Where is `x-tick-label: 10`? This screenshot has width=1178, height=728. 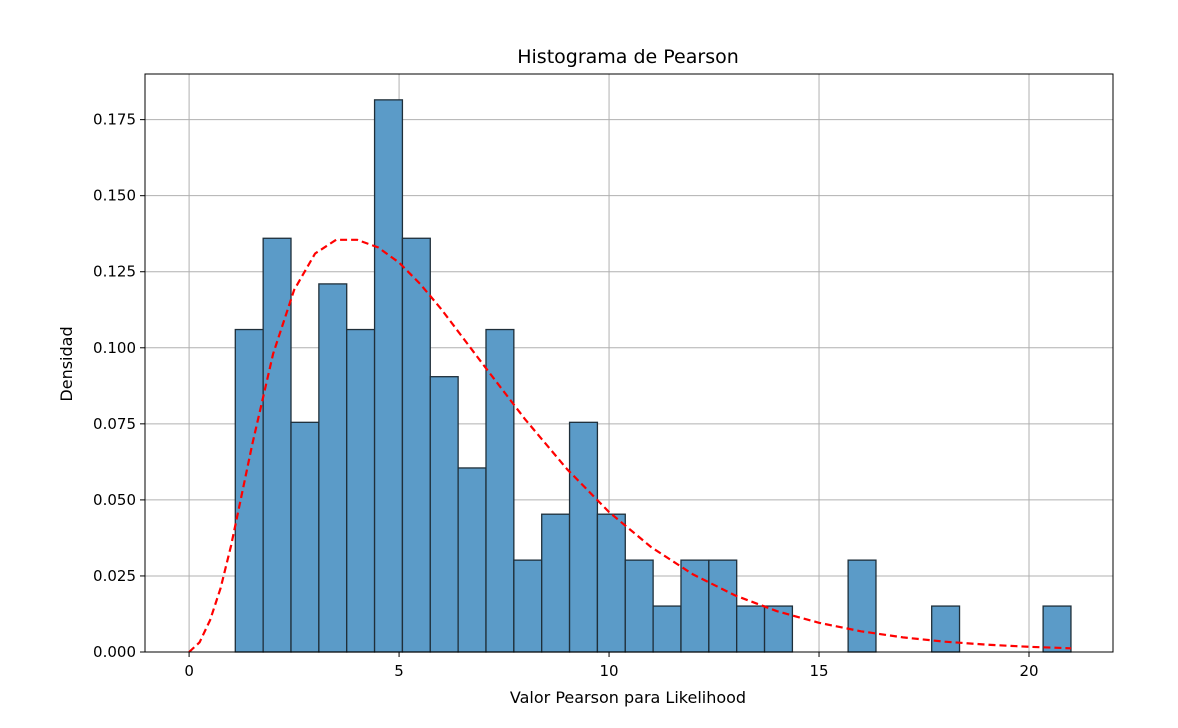
x-tick-label: 10 is located at coordinates (609, 671).